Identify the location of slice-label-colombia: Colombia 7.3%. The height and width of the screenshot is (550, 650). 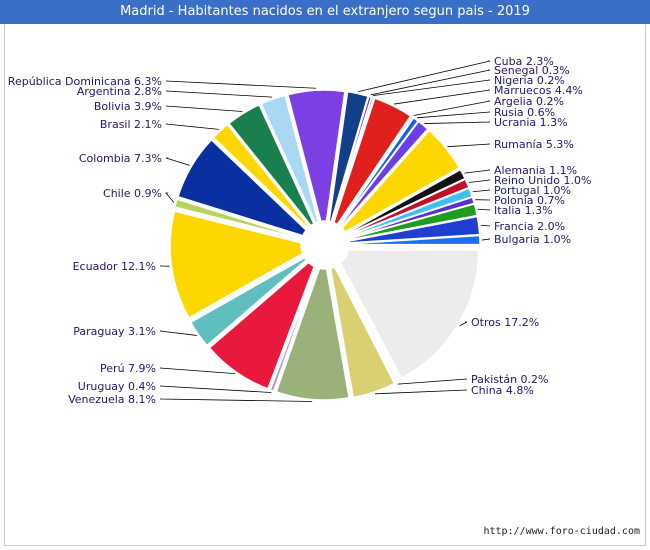
(120, 158).